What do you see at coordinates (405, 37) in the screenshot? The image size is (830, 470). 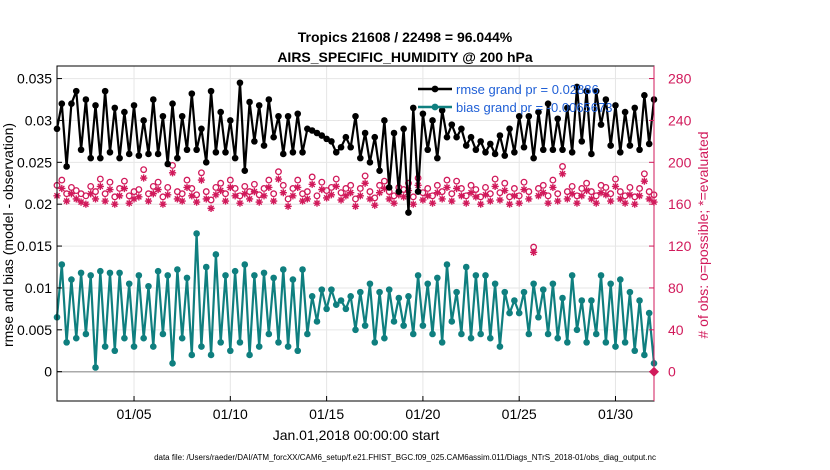 I see `chart-title: Tropics 21608 / 22498 = 96.044%` at bounding box center [405, 37].